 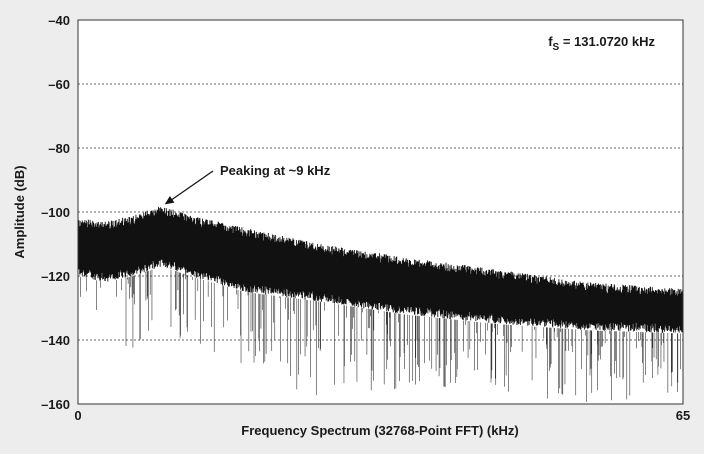 I want to click on fs-label-text: = 131.0720 kHz, so click(x=607, y=41).